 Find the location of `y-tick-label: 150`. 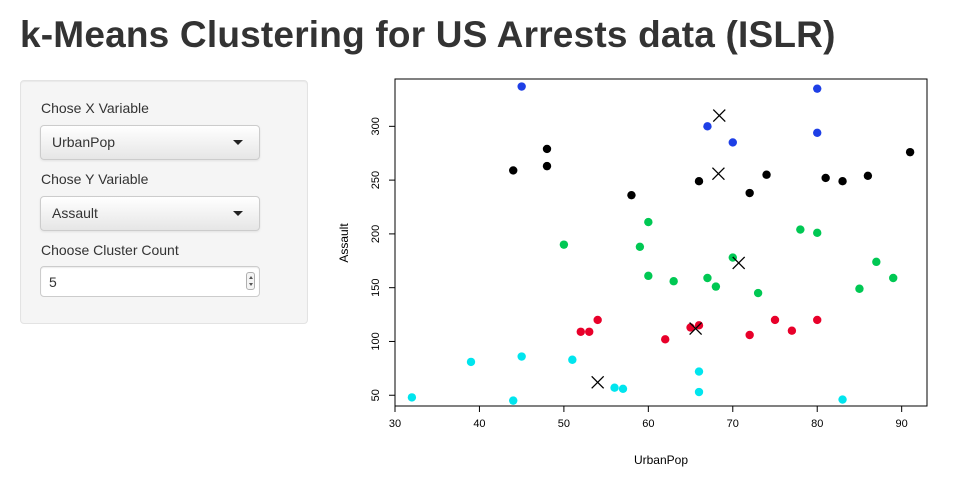

y-tick-label: 150 is located at coordinates (376, 287).